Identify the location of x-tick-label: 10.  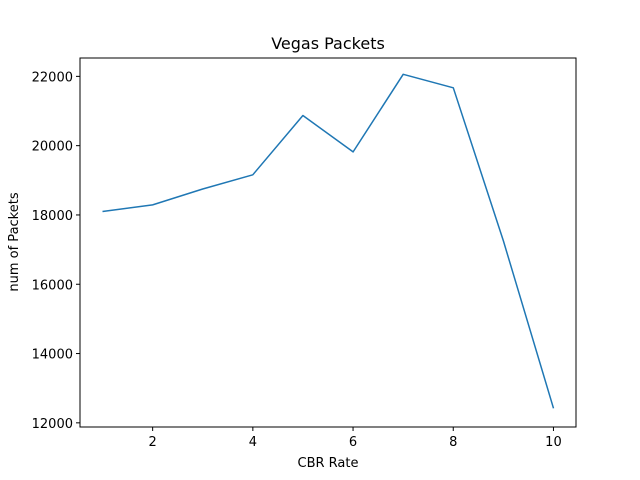
(553, 442).